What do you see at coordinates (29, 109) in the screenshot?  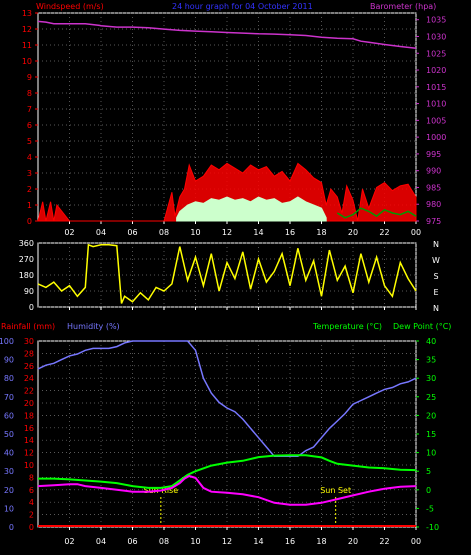 I see `windspeed-tick-label: 7` at bounding box center [29, 109].